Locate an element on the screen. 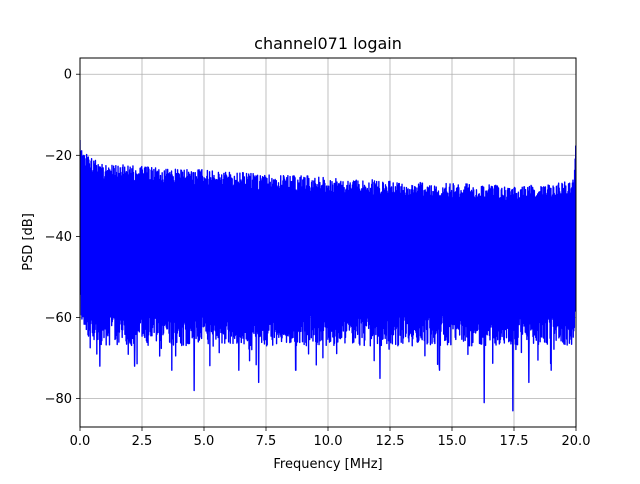  x-tick-label: 7.5 is located at coordinates (266, 441).